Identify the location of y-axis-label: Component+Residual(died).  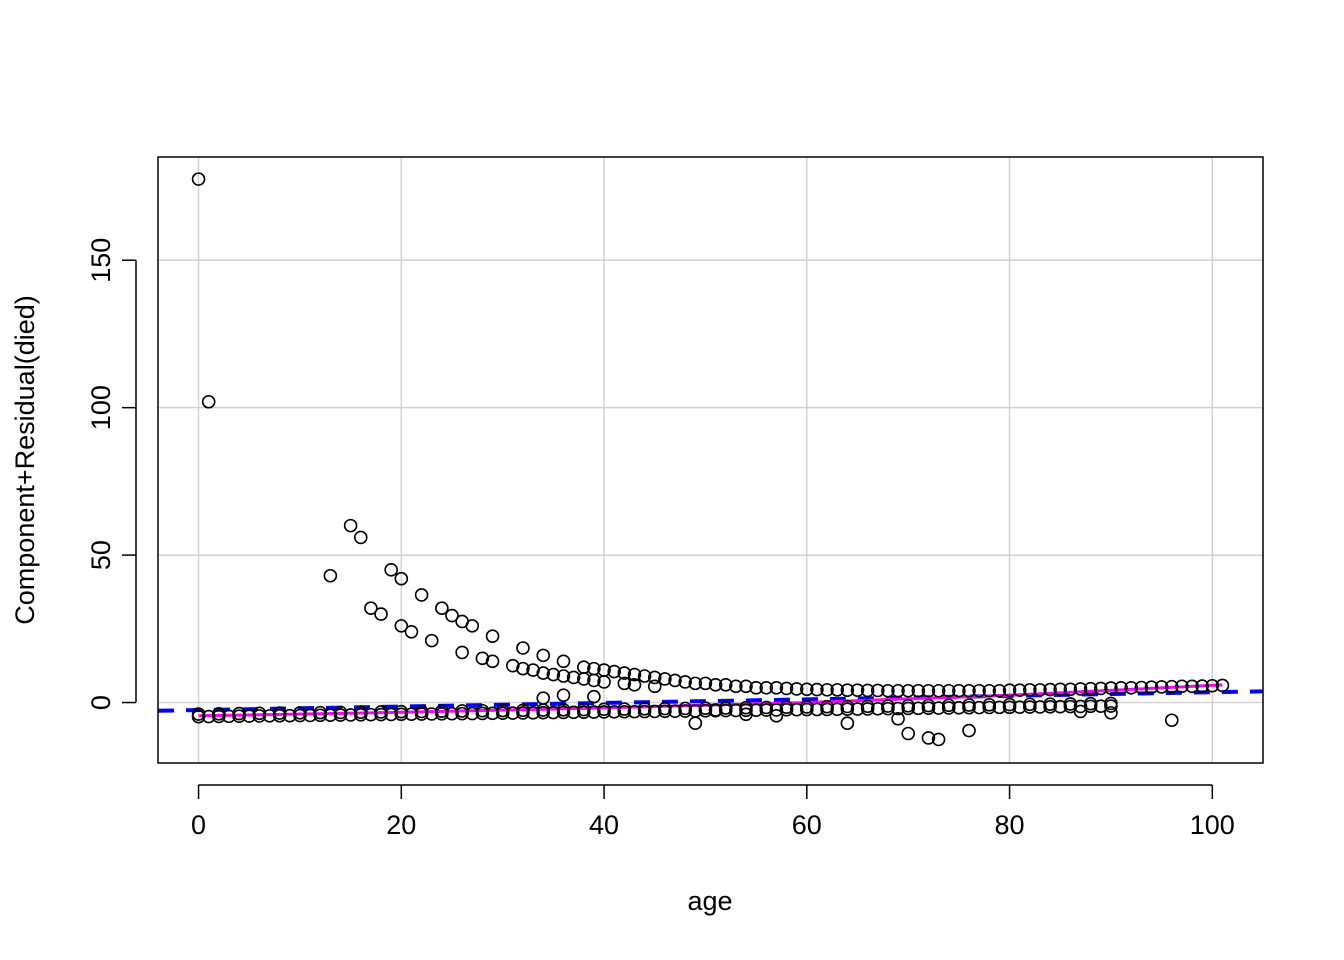
(25, 459).